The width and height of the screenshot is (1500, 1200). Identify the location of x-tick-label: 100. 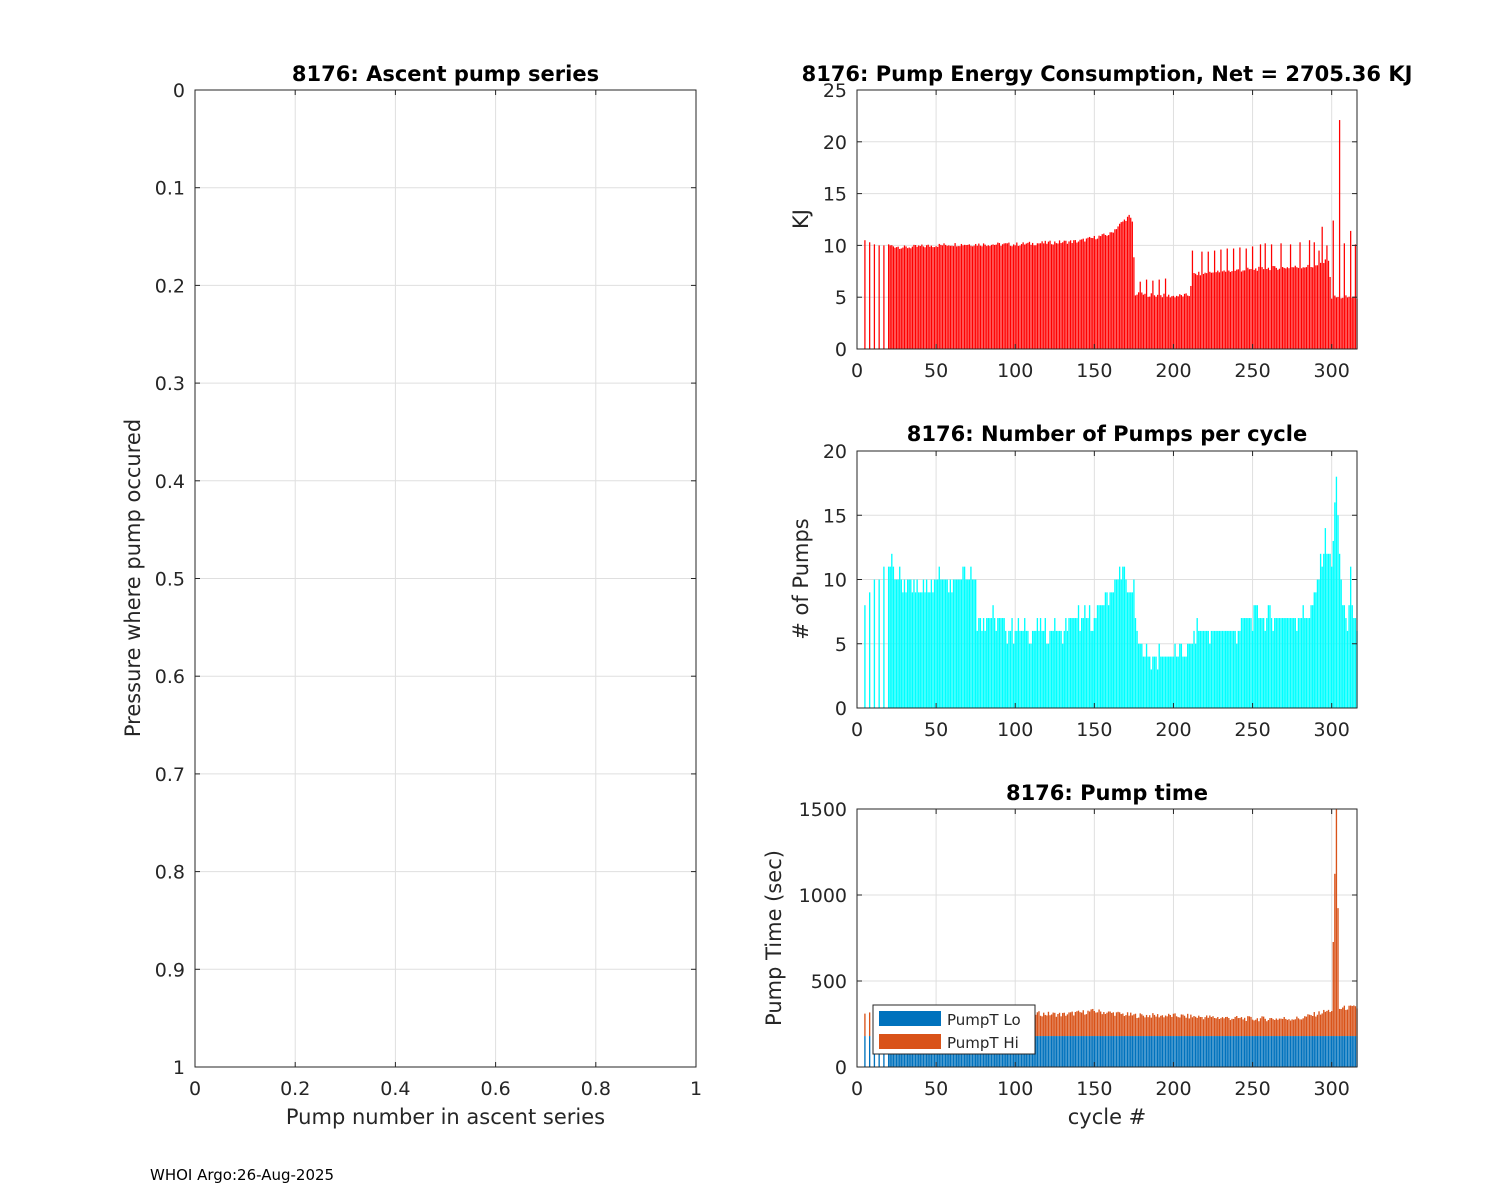
(1015, 1089).